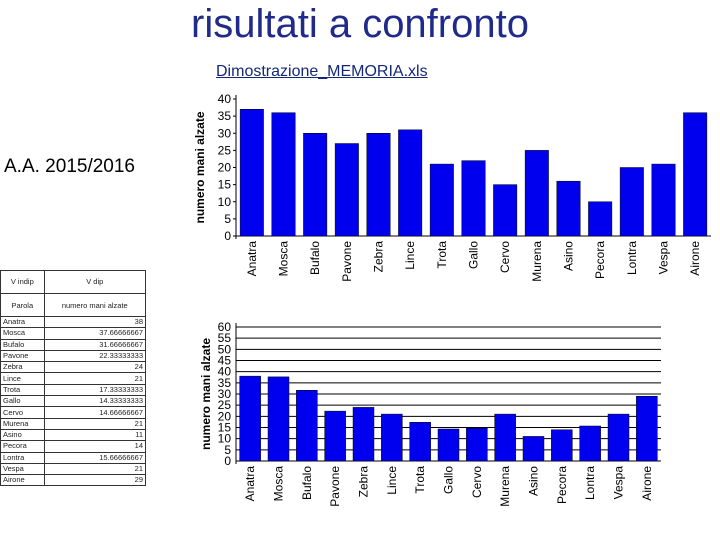 This screenshot has height=540, width=720. What do you see at coordinates (95, 480) in the screenshot?
I see `value-cell: 29` at bounding box center [95, 480].